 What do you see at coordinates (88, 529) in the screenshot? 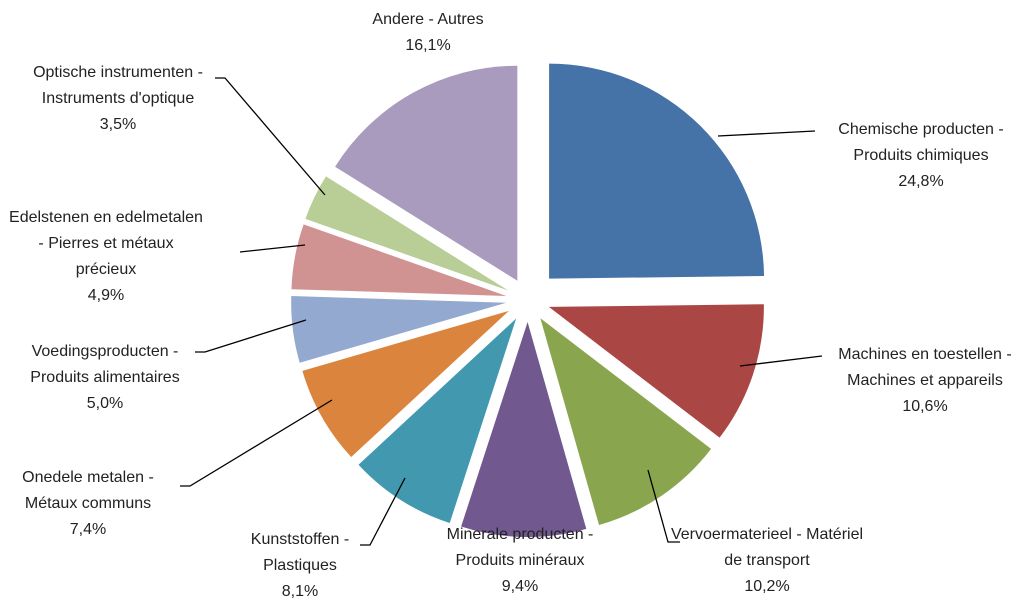
I see `value-label: 7,4%` at bounding box center [88, 529].